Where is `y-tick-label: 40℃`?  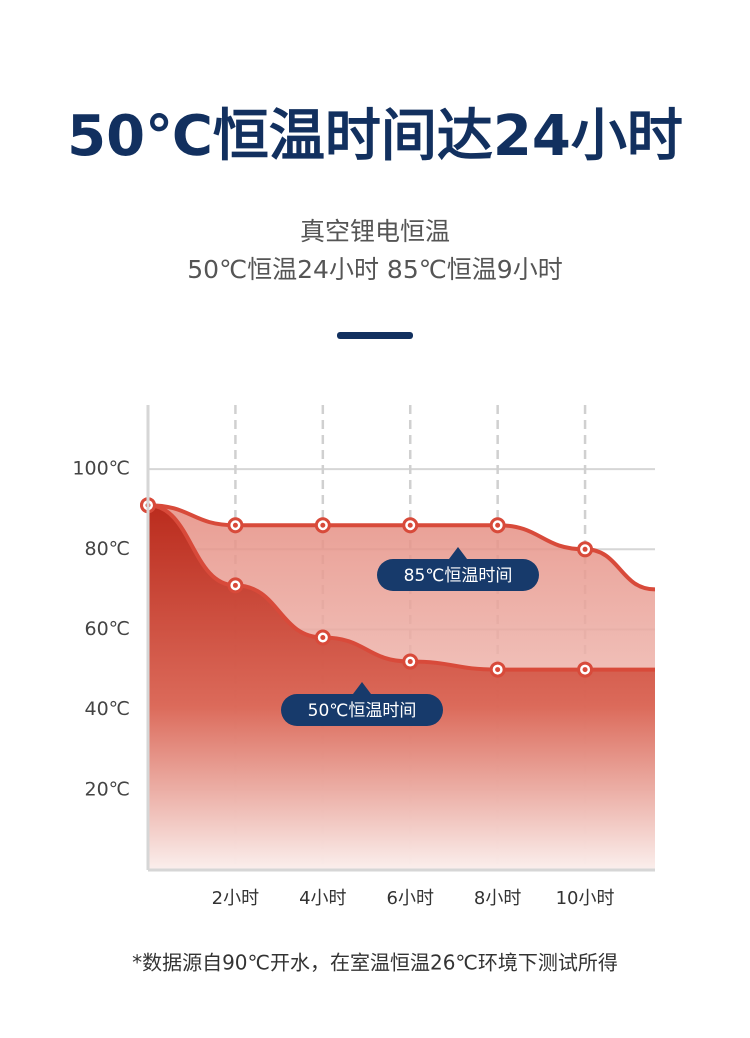 y-tick-label: 40℃ is located at coordinates (107, 709).